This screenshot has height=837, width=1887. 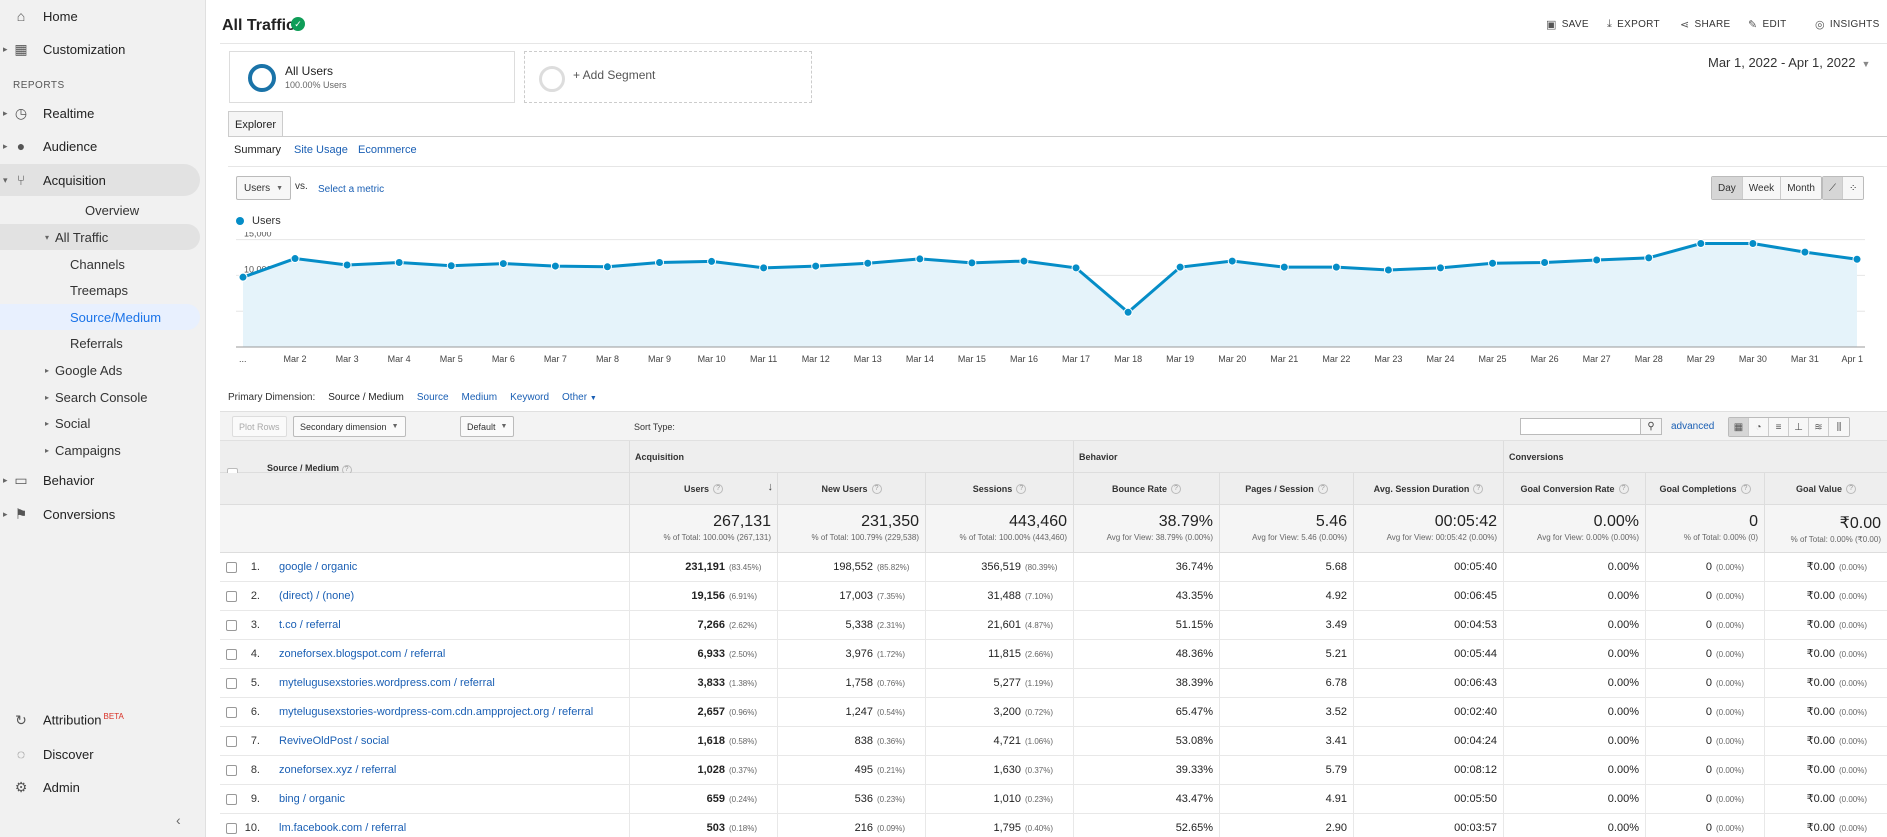 I want to click on cell-value: ₹0.00, so click(x=1820, y=596).